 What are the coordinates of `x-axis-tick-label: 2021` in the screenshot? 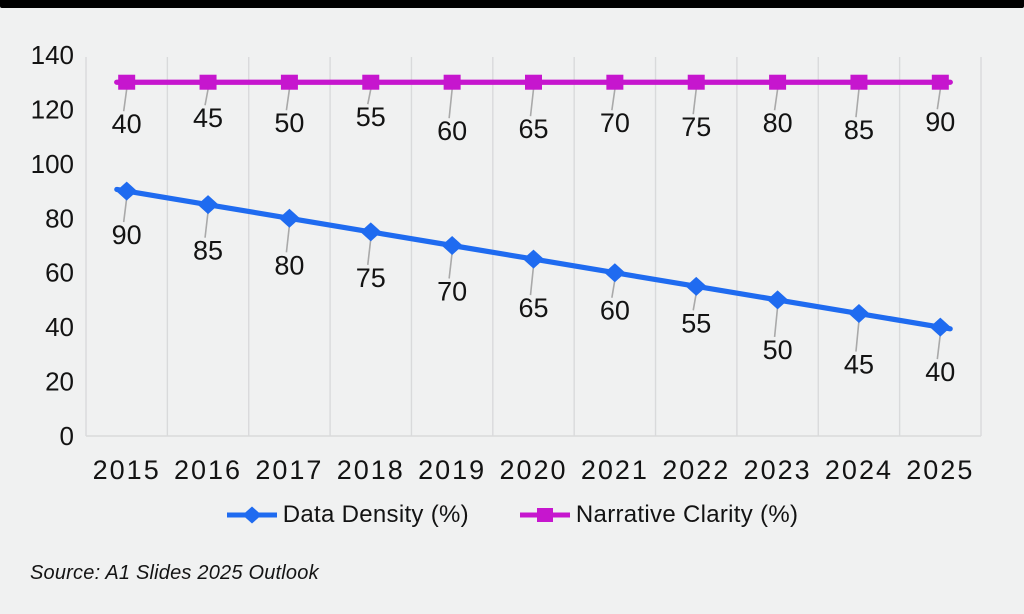 It's located at (615, 470).